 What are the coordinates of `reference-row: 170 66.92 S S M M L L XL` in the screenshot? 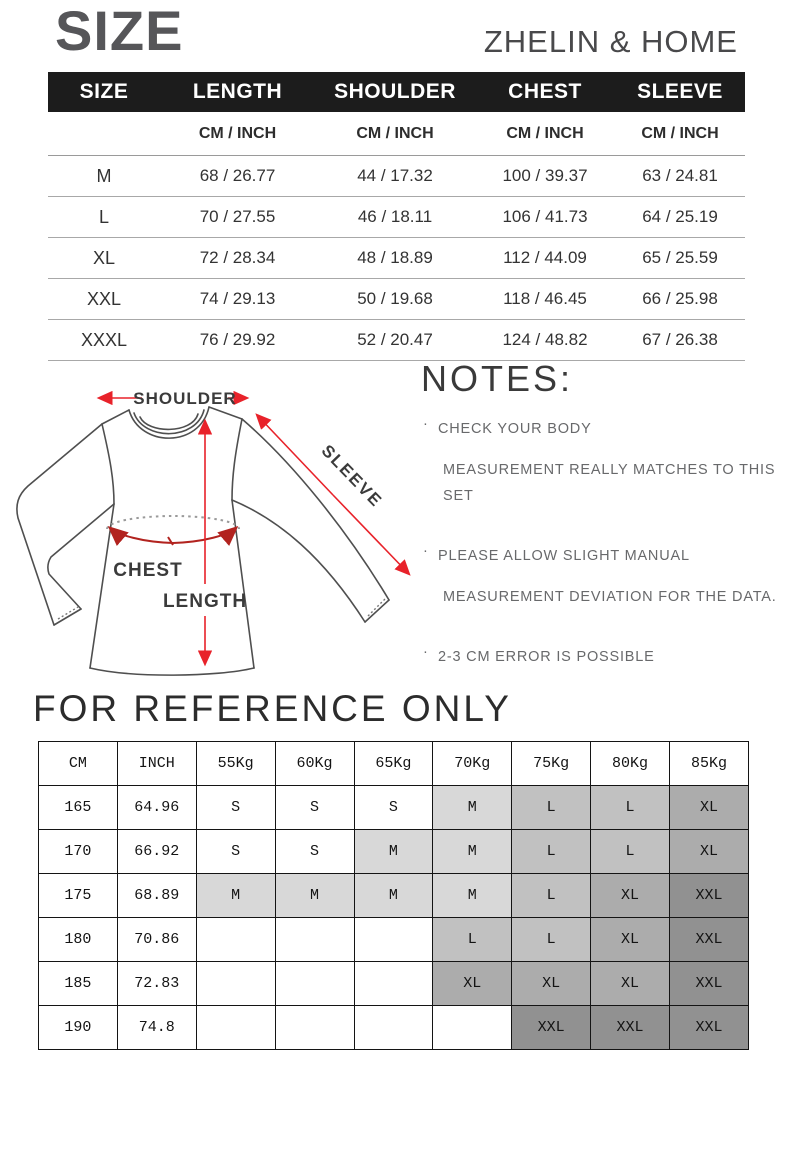 It's located at (393, 851).